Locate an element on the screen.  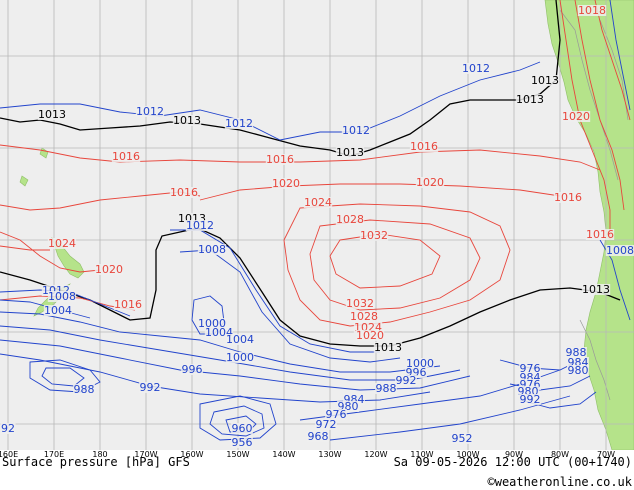
longitude-label: 180 is located at coordinates (99, 454).